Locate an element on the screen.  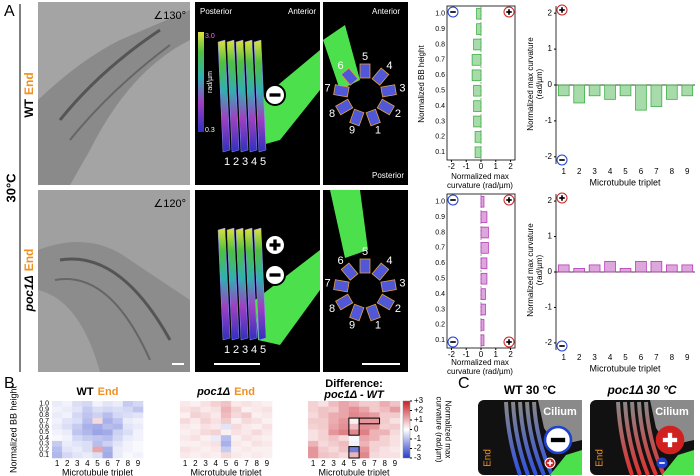
anterior-label: Anterior is located at coordinates (302, 11).